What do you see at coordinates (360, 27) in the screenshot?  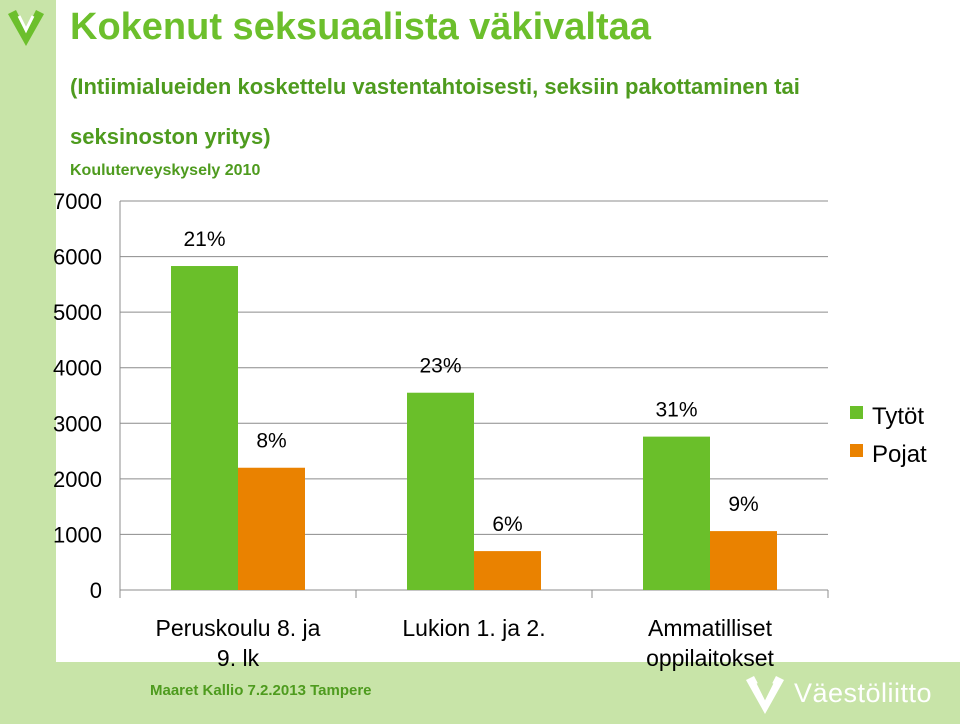 I see `page-title: Kokenut seksuaalista väkivaltaa` at bounding box center [360, 27].